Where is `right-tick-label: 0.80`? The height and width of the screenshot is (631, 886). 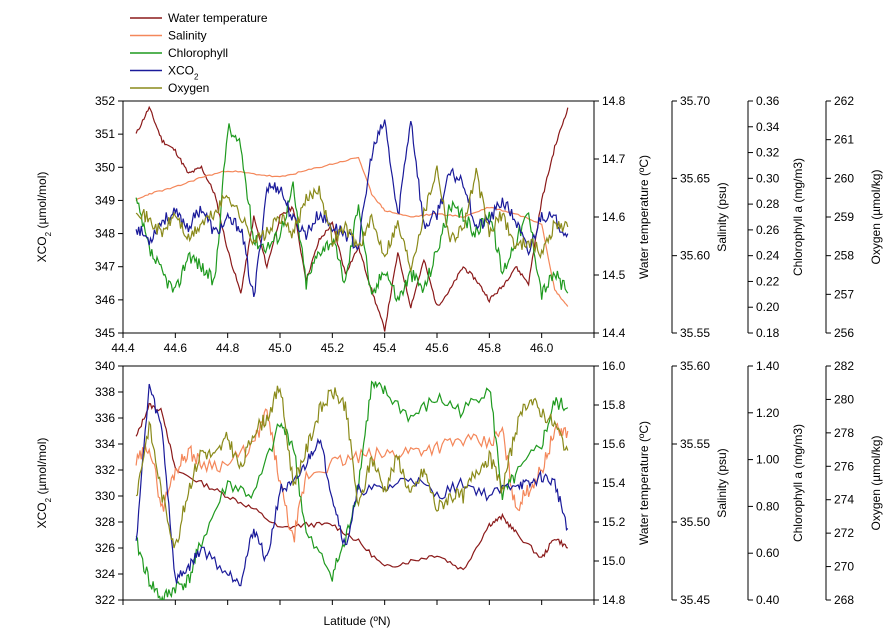 right-tick-label: 0.80 is located at coordinates (768, 506).